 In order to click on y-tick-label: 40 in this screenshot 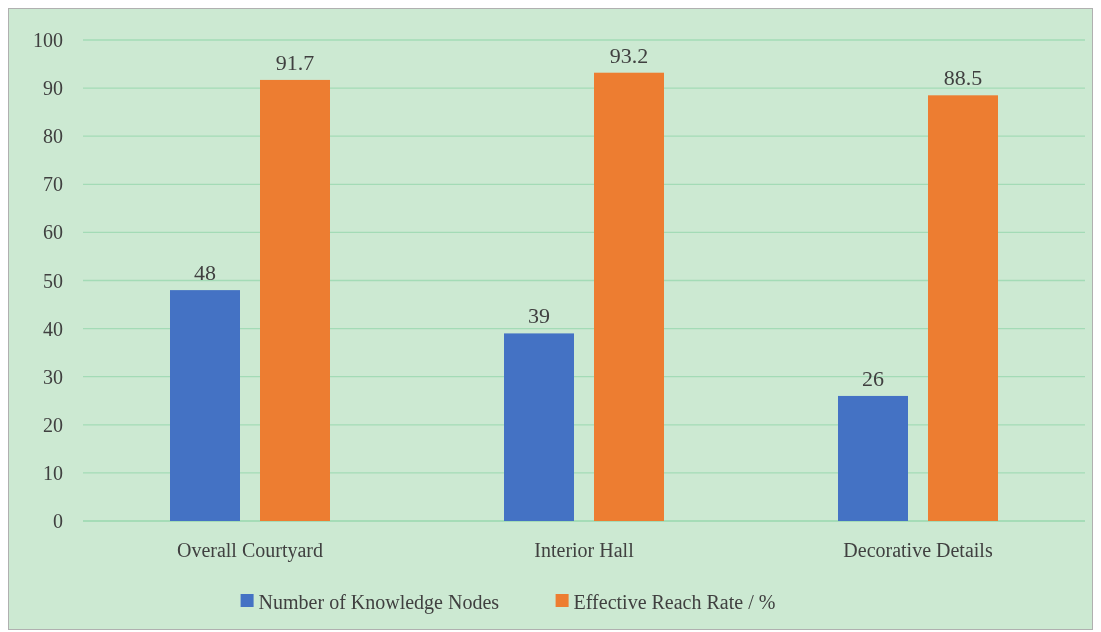, I will do `click(53, 328)`.